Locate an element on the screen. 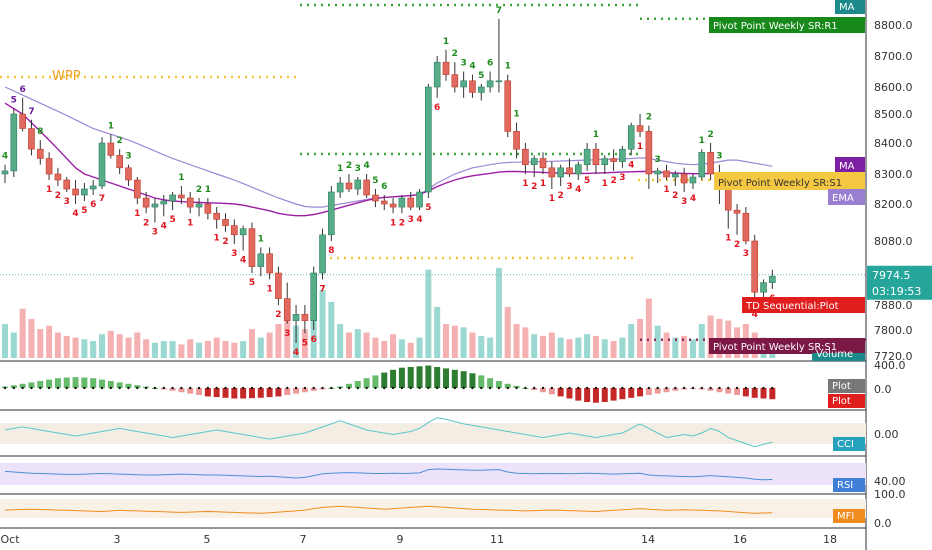 This screenshot has height=550, width=932. ma-label-bg is located at coordinates (850, 165).